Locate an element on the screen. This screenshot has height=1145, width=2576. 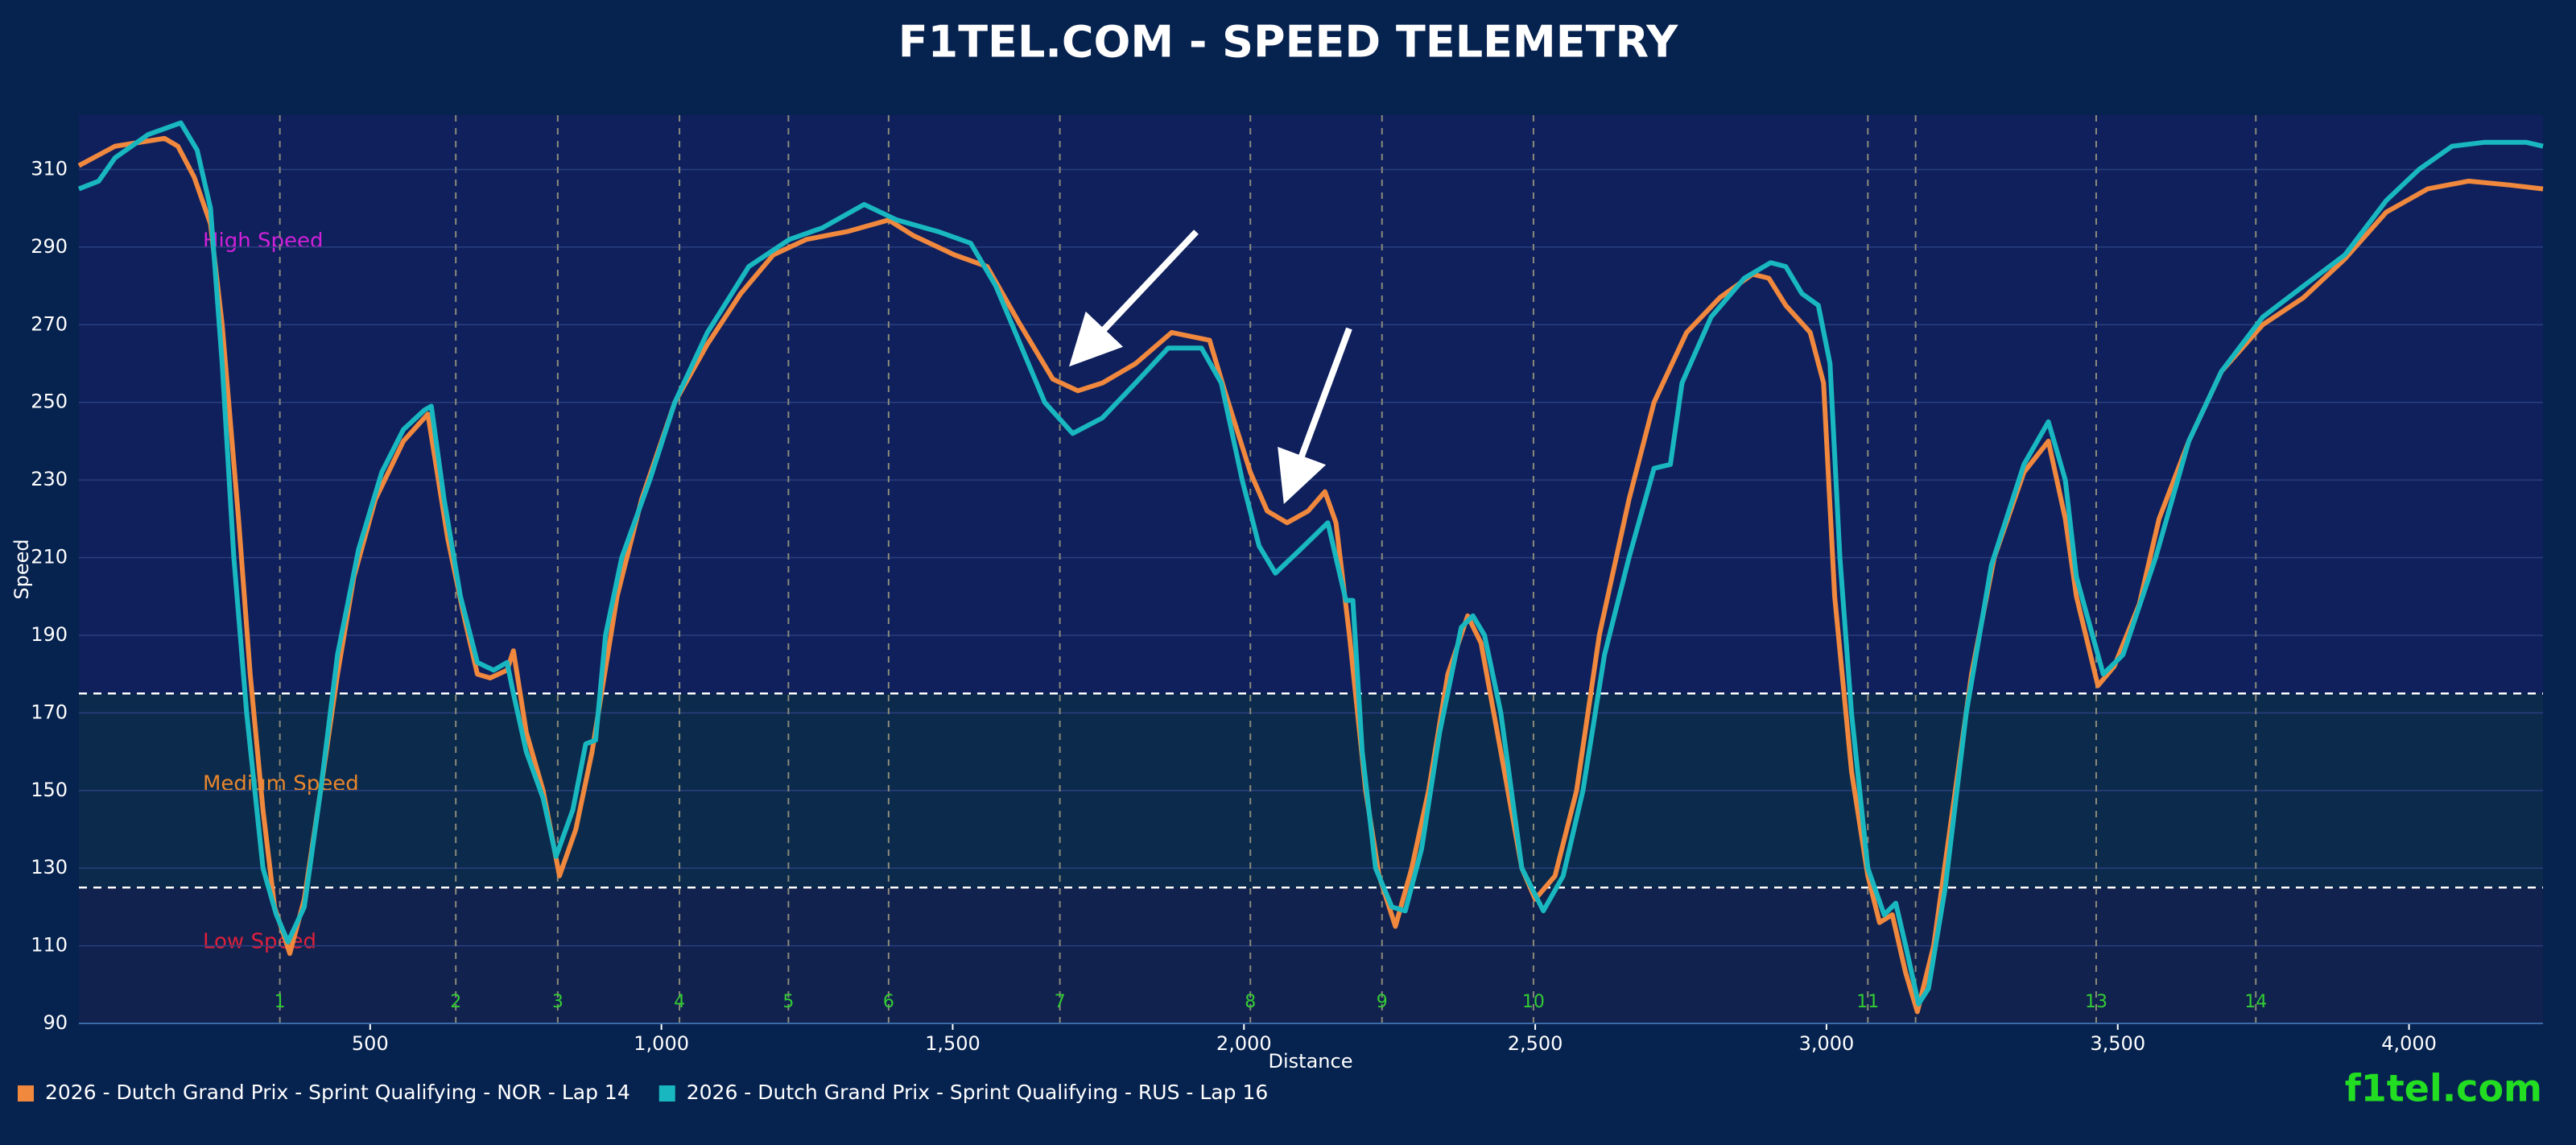
corner-label: 2 is located at coordinates (455, 1002).